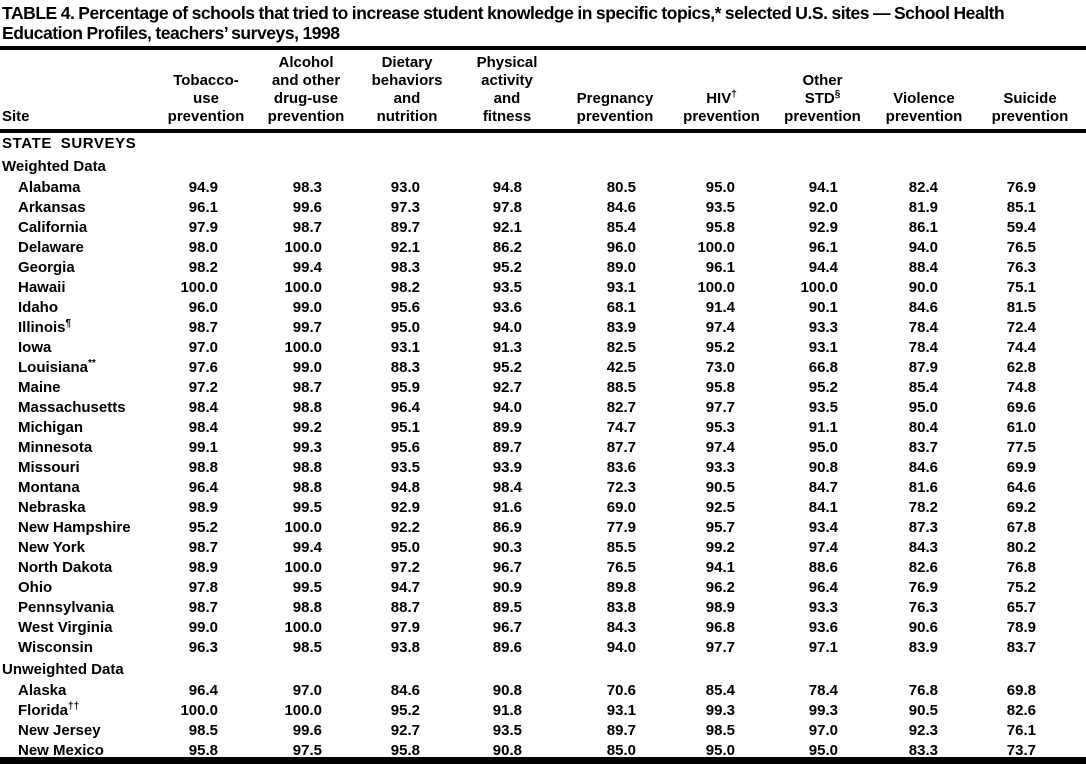 This screenshot has width=1086, height=764. What do you see at coordinates (307, 467) in the screenshot?
I see `value-cell-alcohol: 98.8` at bounding box center [307, 467].